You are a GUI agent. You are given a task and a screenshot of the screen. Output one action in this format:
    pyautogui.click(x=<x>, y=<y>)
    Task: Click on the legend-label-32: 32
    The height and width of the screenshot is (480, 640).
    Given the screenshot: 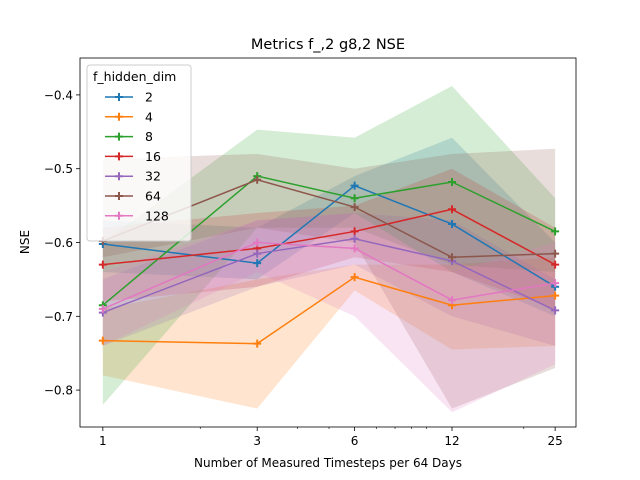 What is the action you would take?
    pyautogui.click(x=153, y=176)
    